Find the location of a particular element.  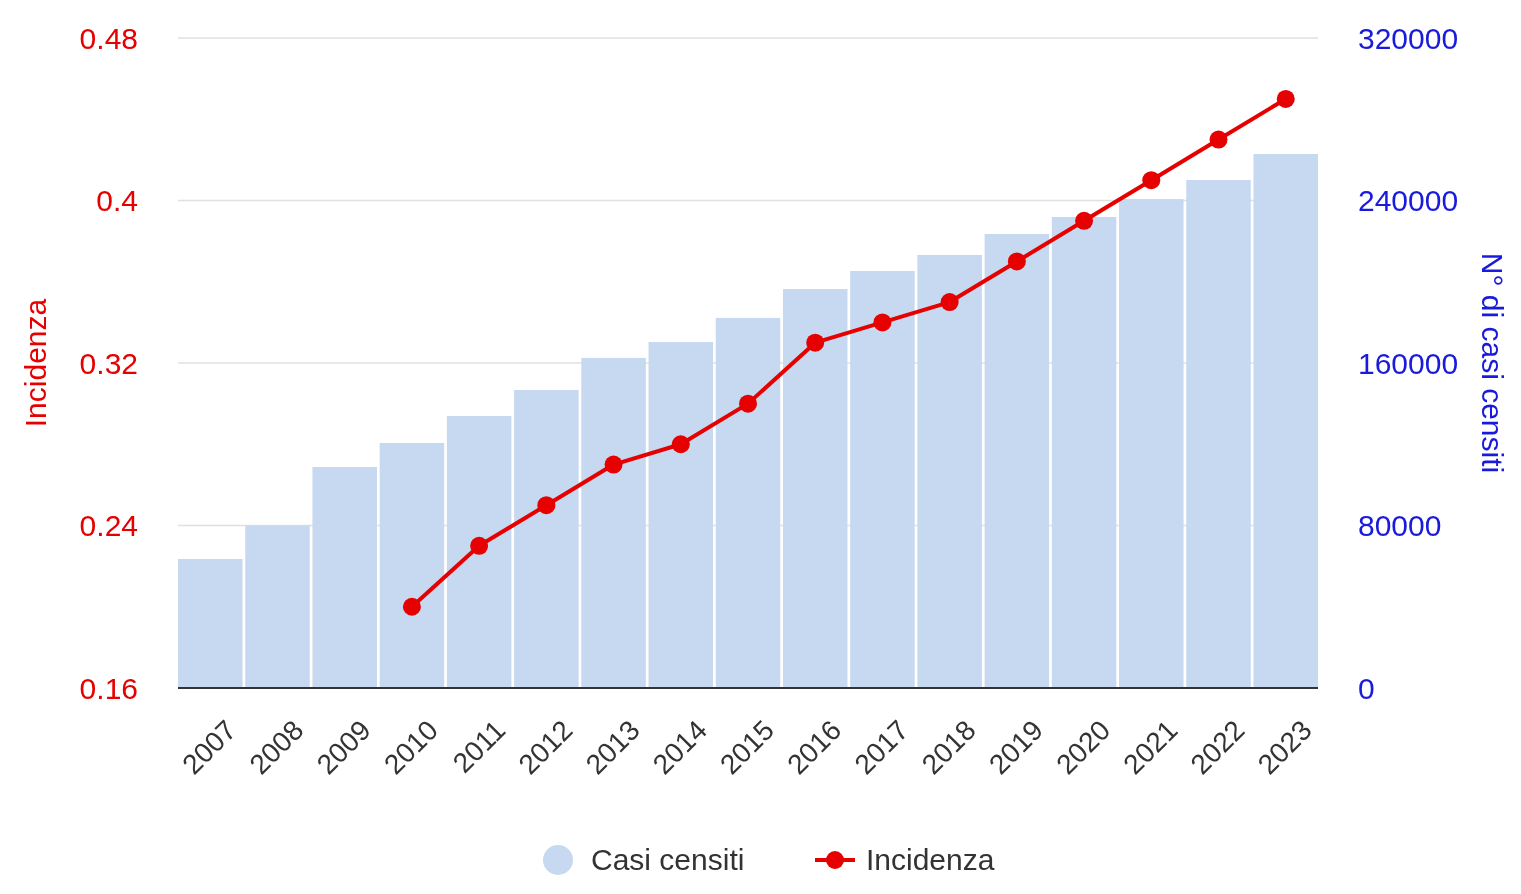

y2-axis-title: N° di casi censiti is located at coordinates (1492, 363).